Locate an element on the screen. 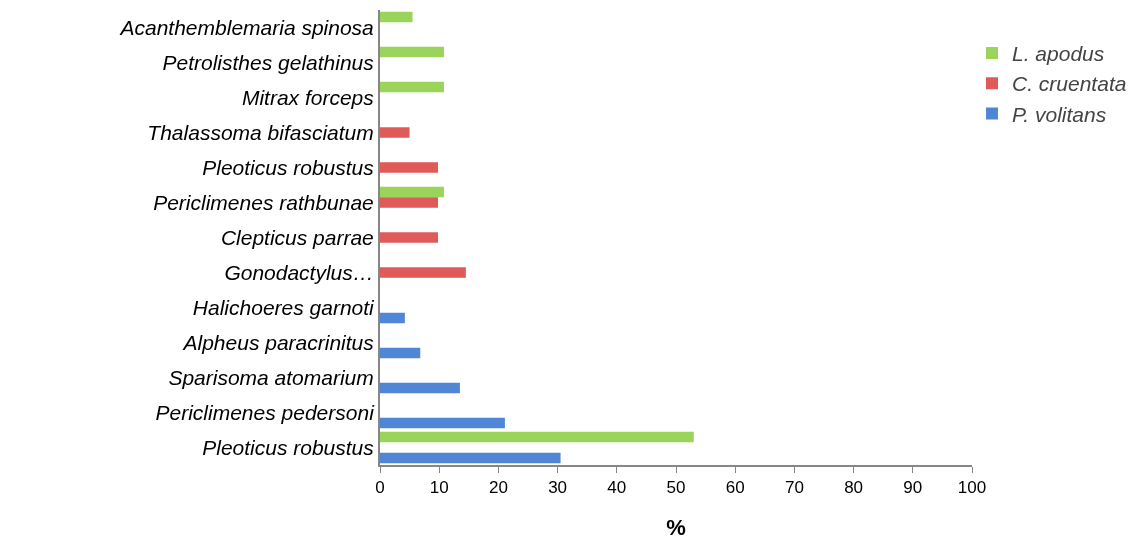 This screenshot has height=540, width=1142. y-tick-label: Halichoeres garnoti is located at coordinates (284, 307).